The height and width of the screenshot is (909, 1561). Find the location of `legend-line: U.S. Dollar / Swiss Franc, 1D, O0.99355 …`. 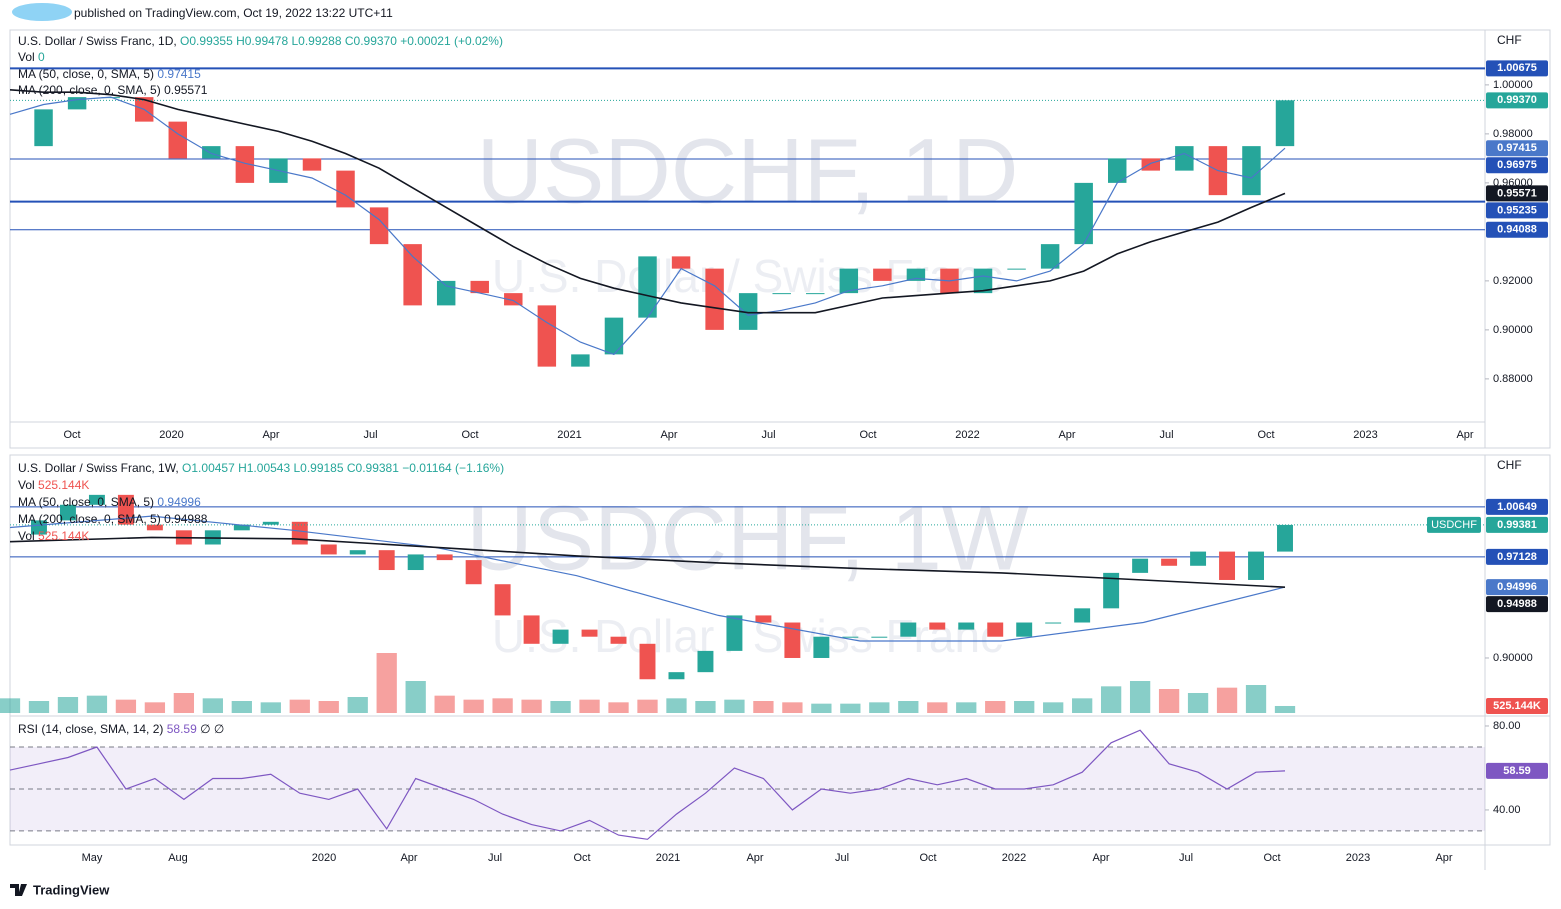

legend-line: U.S. Dollar / Swiss Franc, 1D, O0.99355 … is located at coordinates (260, 41).